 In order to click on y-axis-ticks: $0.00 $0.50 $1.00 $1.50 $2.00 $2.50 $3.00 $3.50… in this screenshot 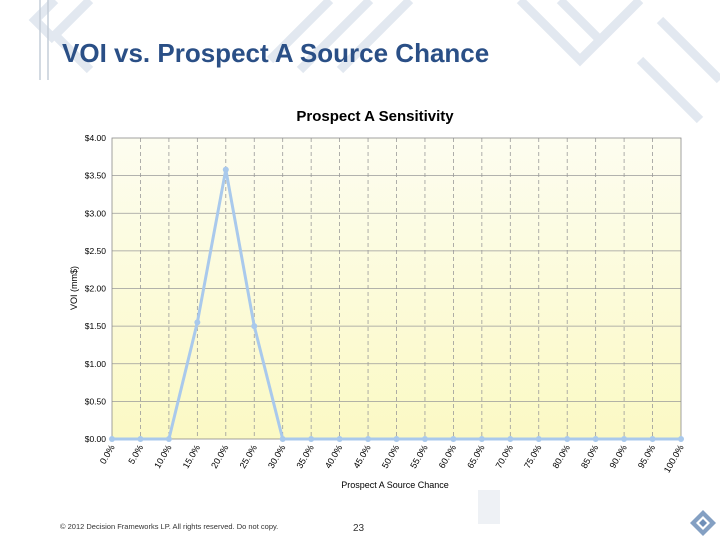, I will do `click(96, 288)`.